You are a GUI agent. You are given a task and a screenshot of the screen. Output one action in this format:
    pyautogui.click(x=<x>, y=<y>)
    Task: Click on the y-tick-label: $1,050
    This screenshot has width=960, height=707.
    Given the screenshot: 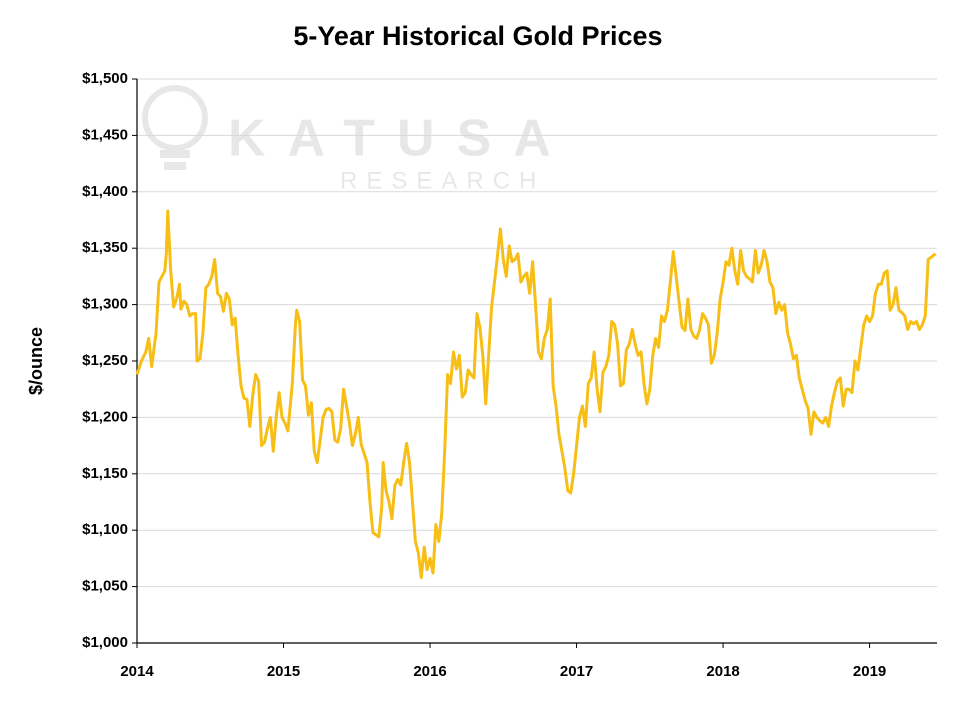 What is the action you would take?
    pyautogui.click(x=105, y=586)
    